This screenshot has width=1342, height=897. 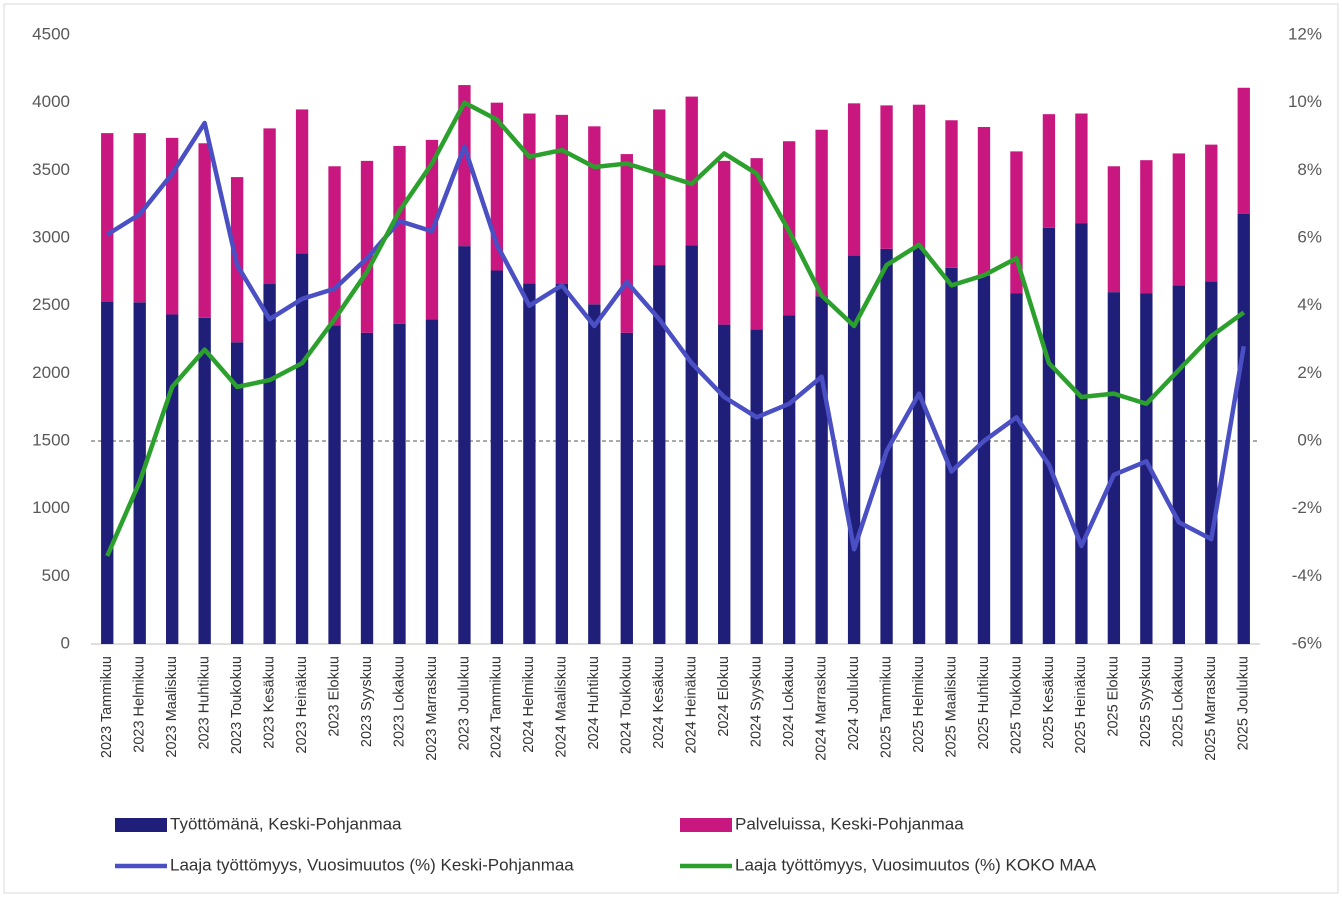 What do you see at coordinates (204, 703) in the screenshot?
I see `x-tick-label: 2023 Huhtikuu` at bounding box center [204, 703].